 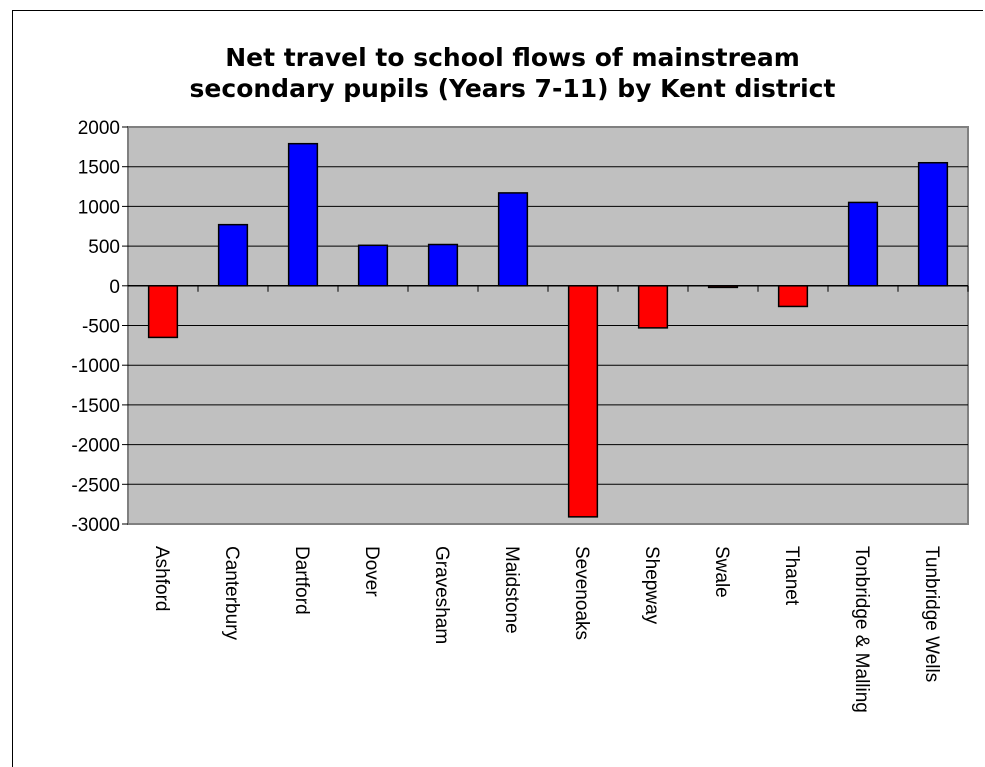 What do you see at coordinates (95, 446) in the screenshot?
I see `y-tick-label: -2000` at bounding box center [95, 446].